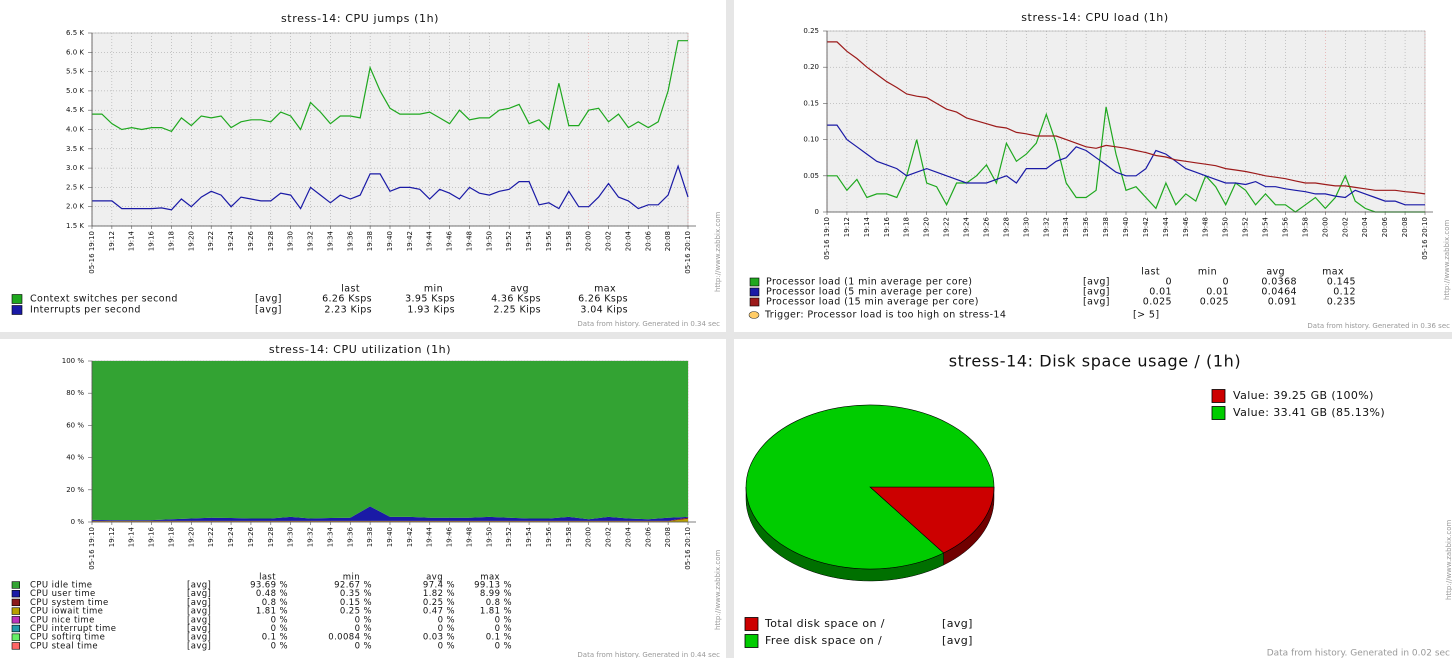 This screenshot has height=658, width=1452. Describe the element at coordinates (73, 361) in the screenshot. I see `y-tick-label: 100 %` at that location.